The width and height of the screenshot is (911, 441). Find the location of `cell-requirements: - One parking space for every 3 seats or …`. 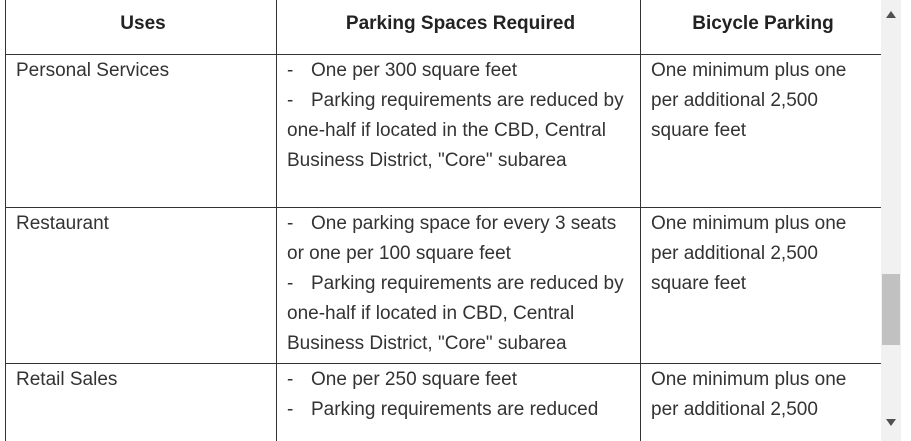

cell-requirements: - One parking space for every 3 seats or … is located at coordinates (458, 285).